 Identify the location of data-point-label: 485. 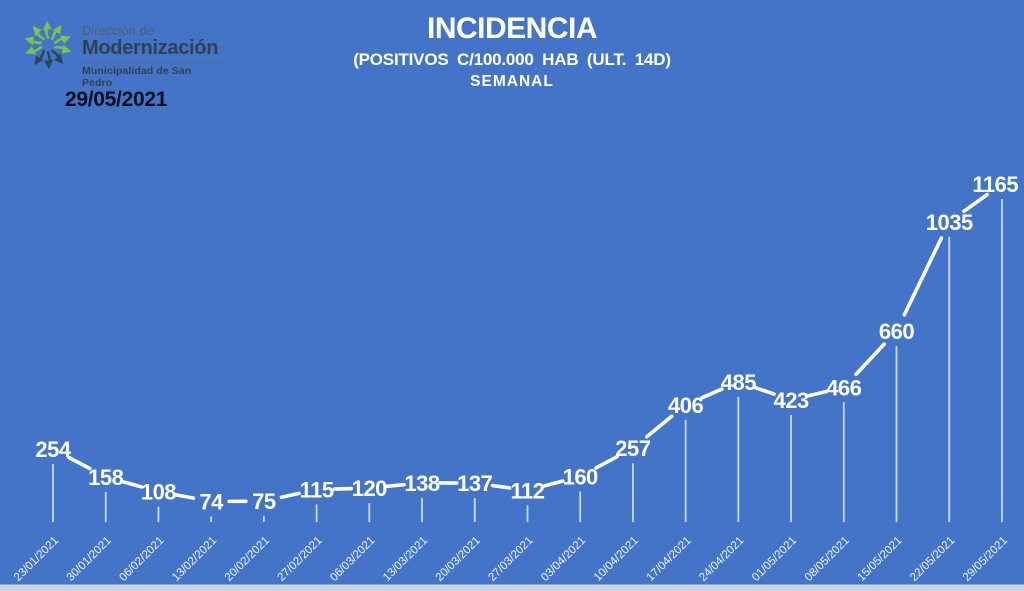
(738, 382).